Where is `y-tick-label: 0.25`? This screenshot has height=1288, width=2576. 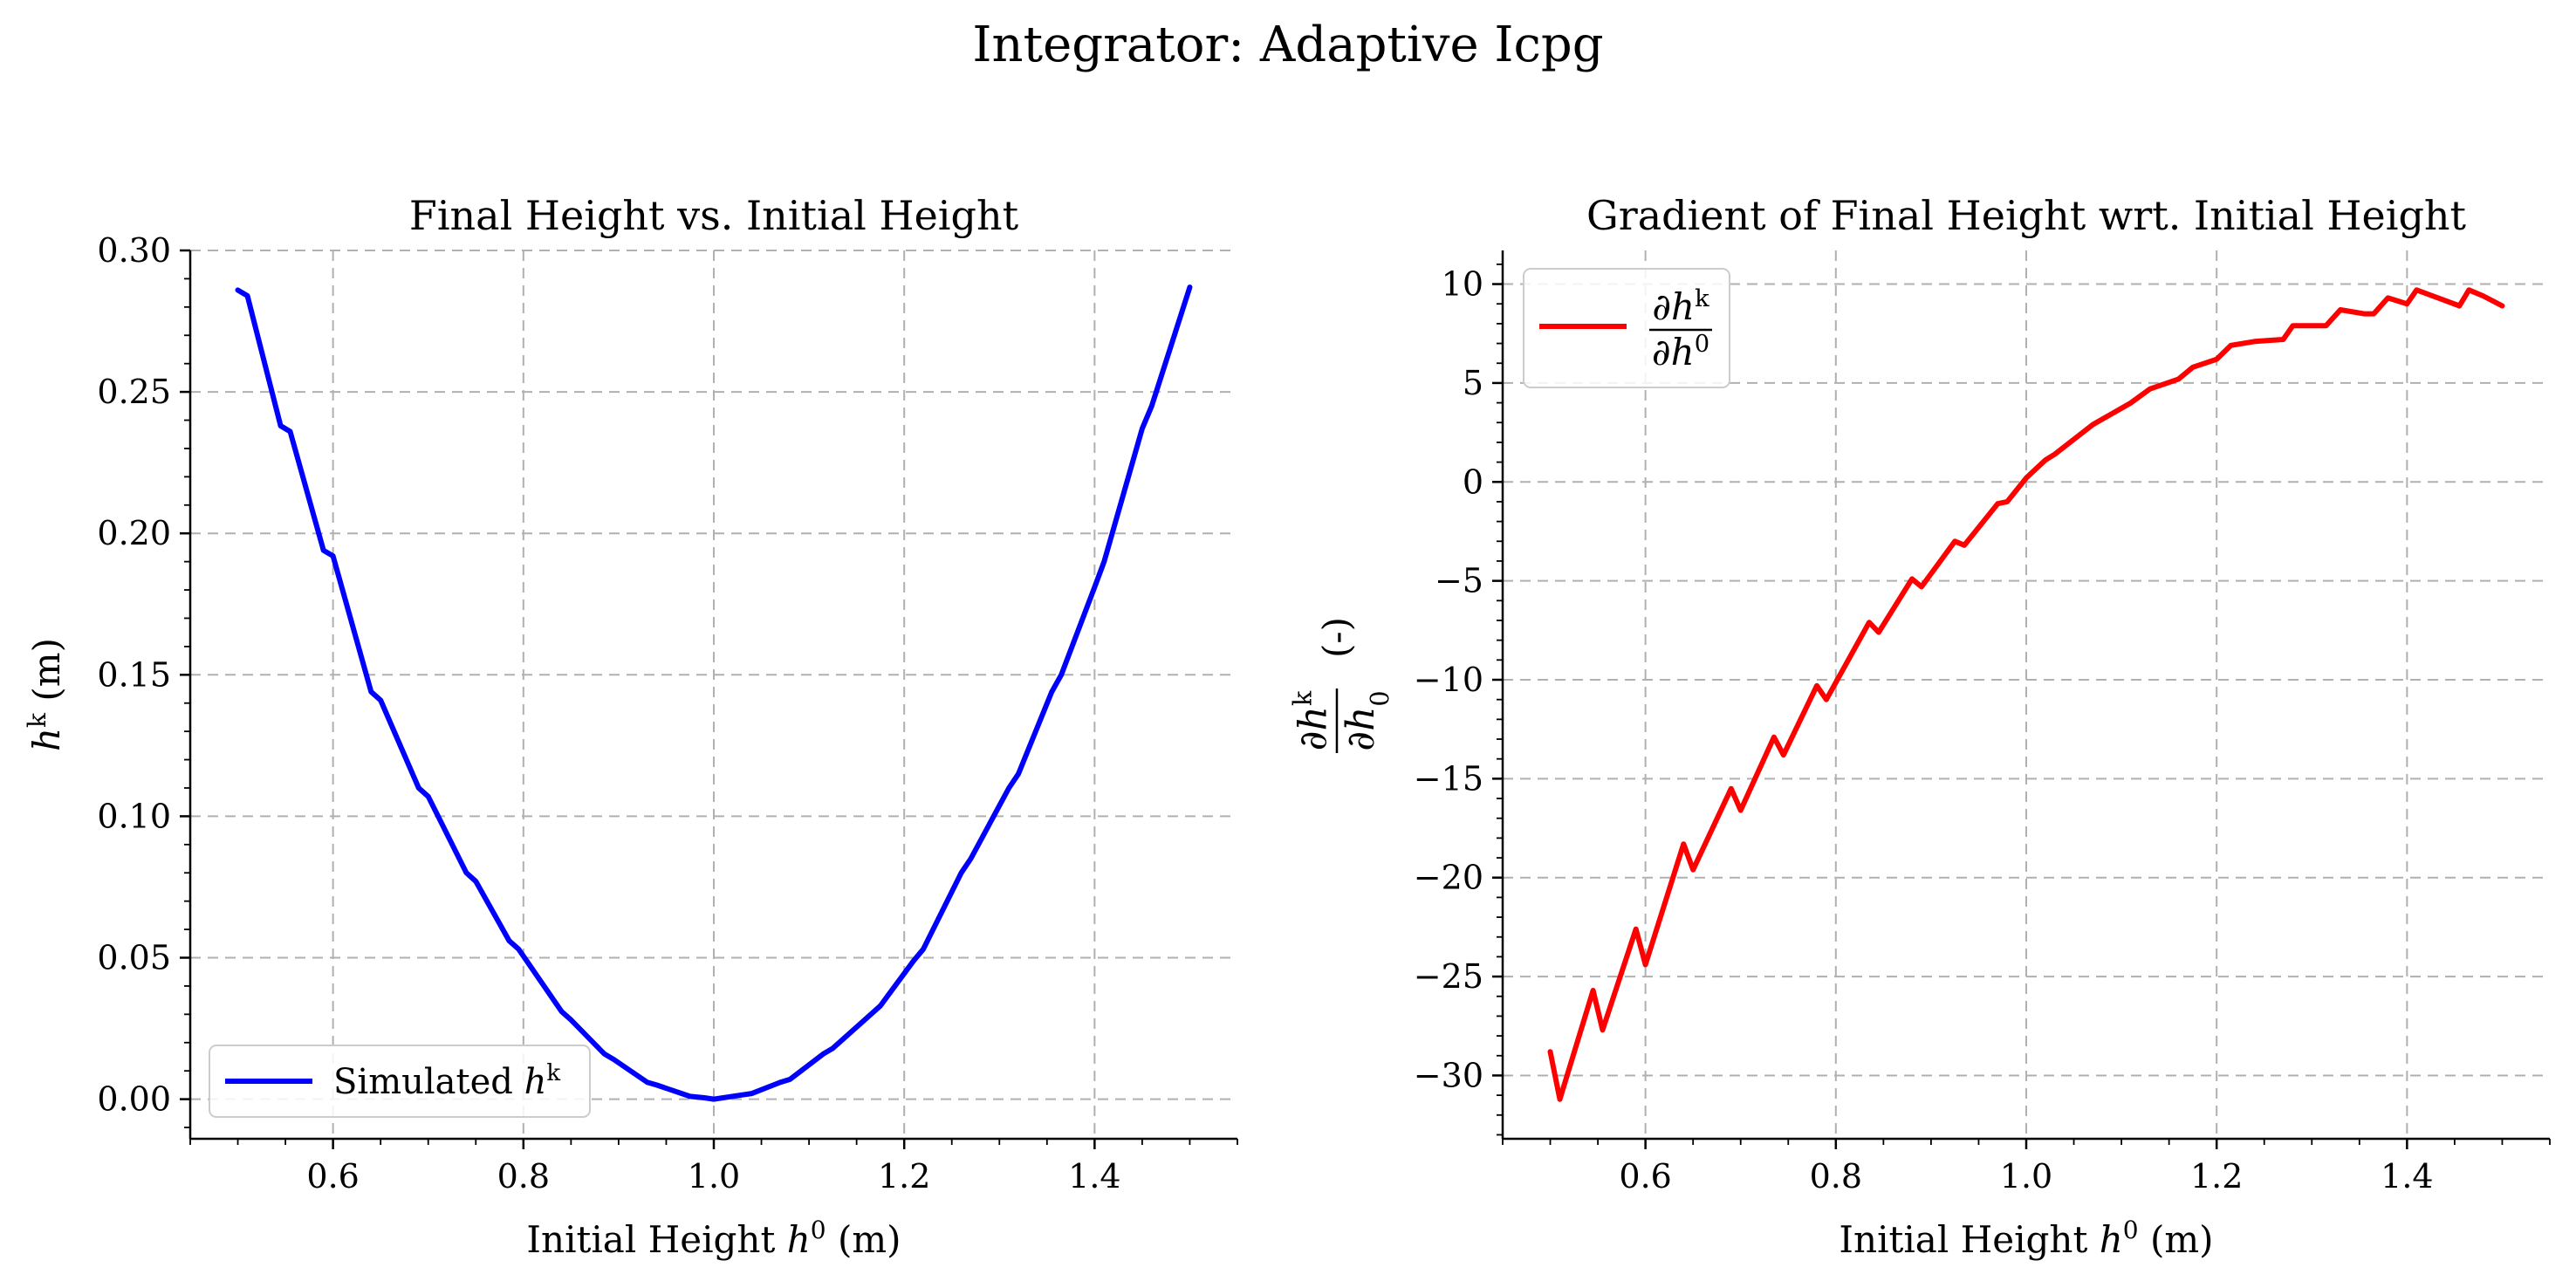 y-tick-label: 0.25 is located at coordinates (134, 392).